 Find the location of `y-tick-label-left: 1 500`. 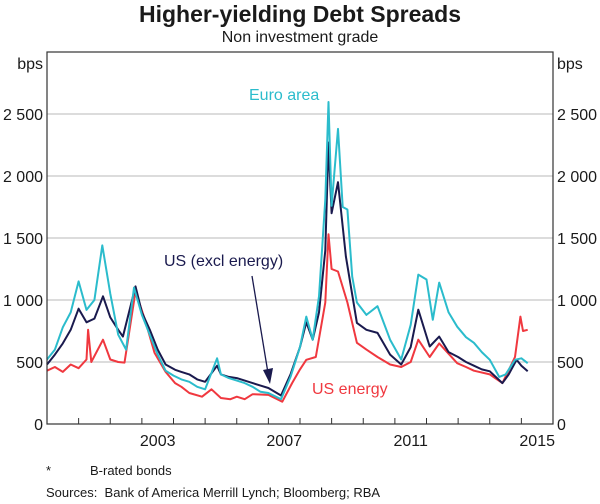

y-tick-label-left: 1 500 is located at coordinates (23, 239).